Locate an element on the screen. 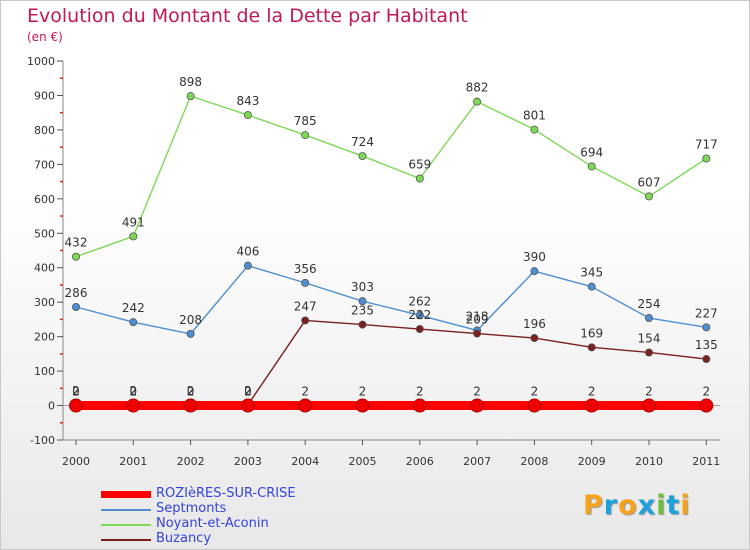 The width and height of the screenshot is (750, 550). data-label: 898 is located at coordinates (190, 82).